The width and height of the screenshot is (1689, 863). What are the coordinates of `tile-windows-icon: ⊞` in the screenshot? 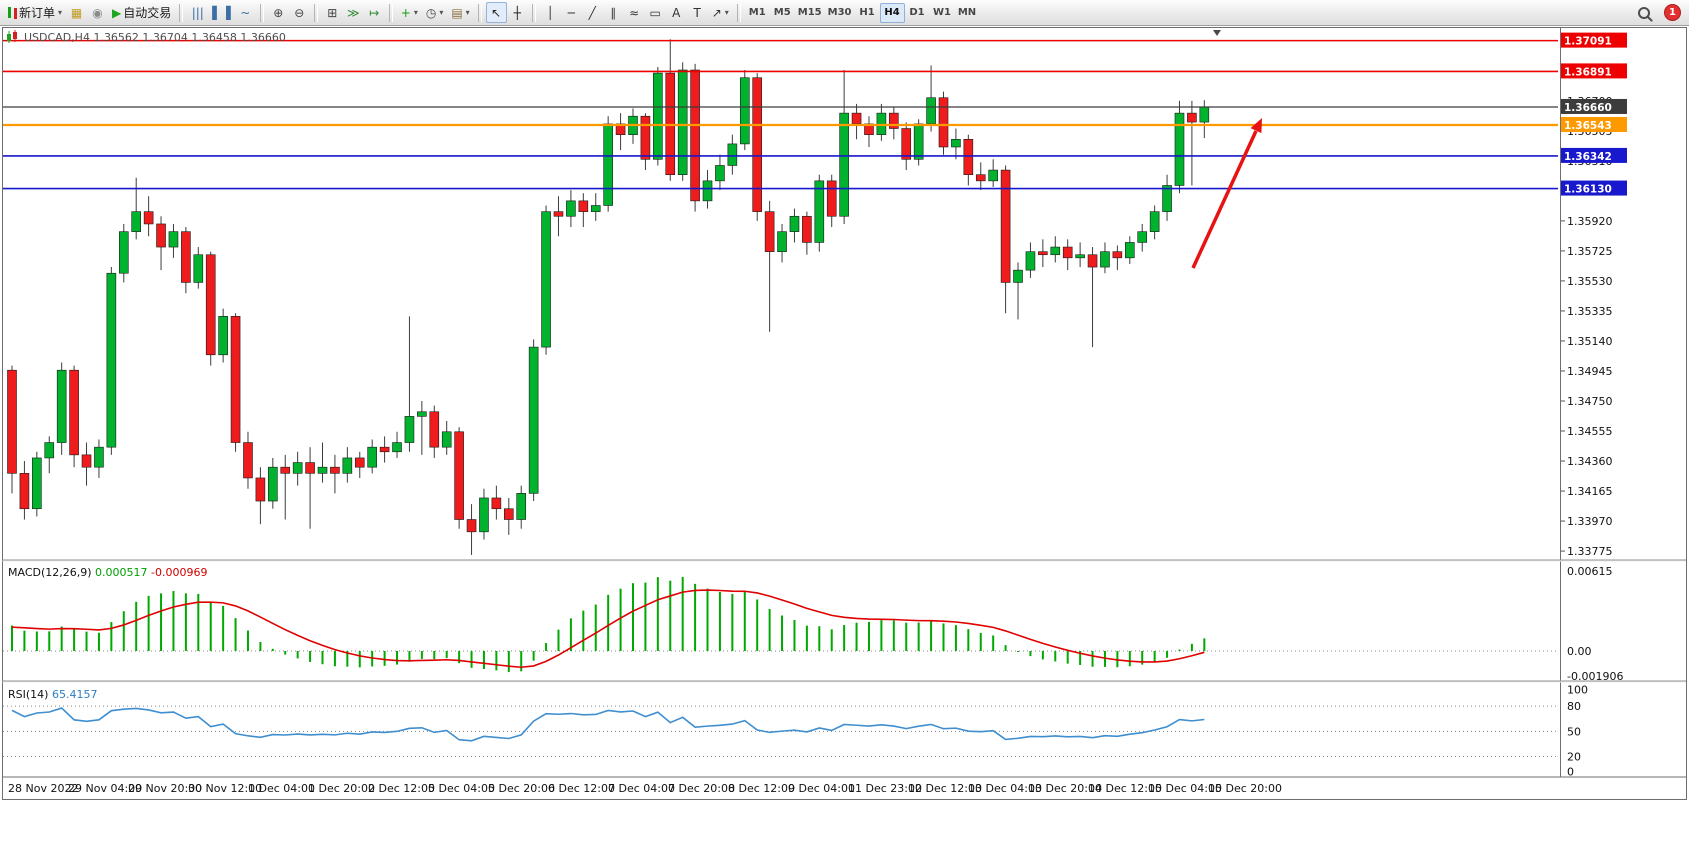 It's located at (332, 12).